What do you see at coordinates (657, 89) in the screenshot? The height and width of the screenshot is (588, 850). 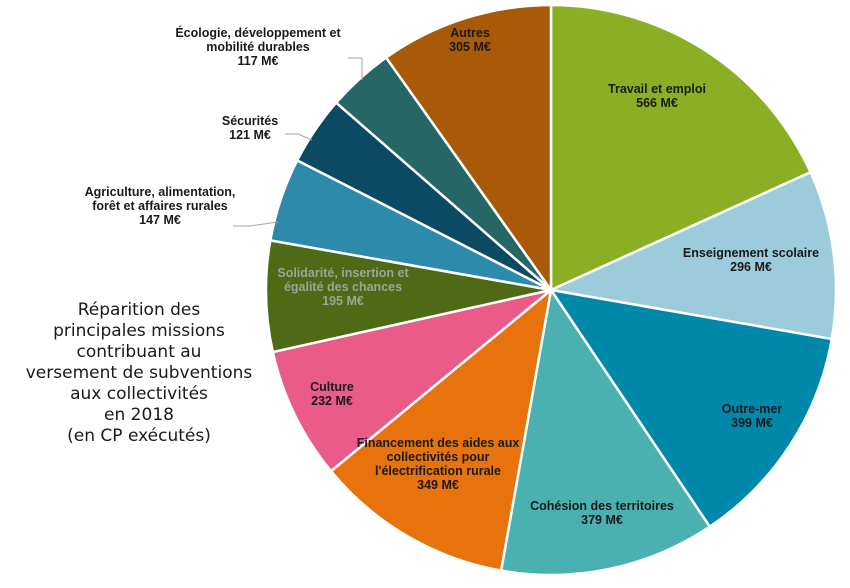 I see `slice-name-label: Travail et emploi` at bounding box center [657, 89].